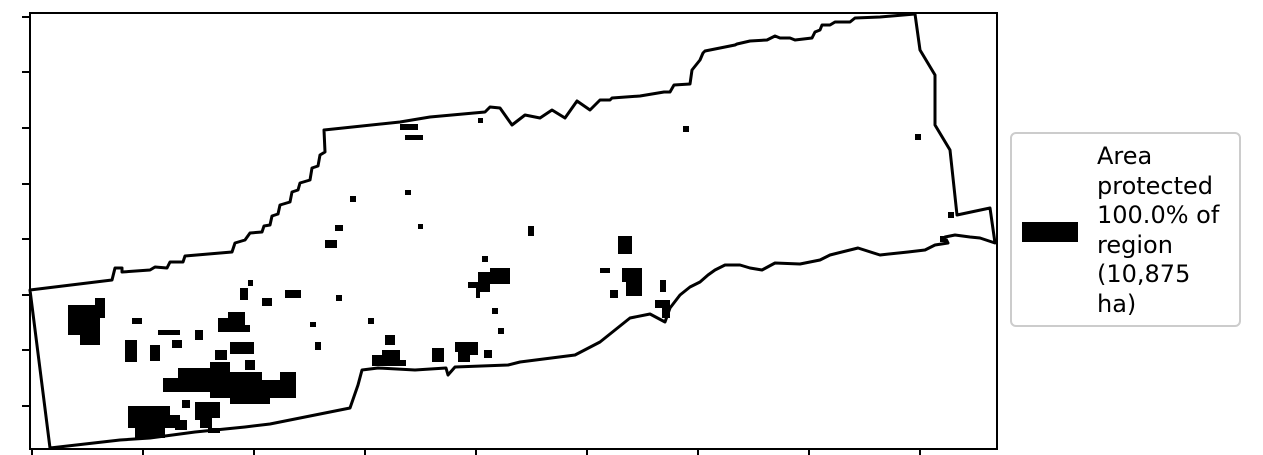 Image resolution: width=1263 pixels, height=455 pixels. I want to click on x-axis-ticks, so click(476, 452).